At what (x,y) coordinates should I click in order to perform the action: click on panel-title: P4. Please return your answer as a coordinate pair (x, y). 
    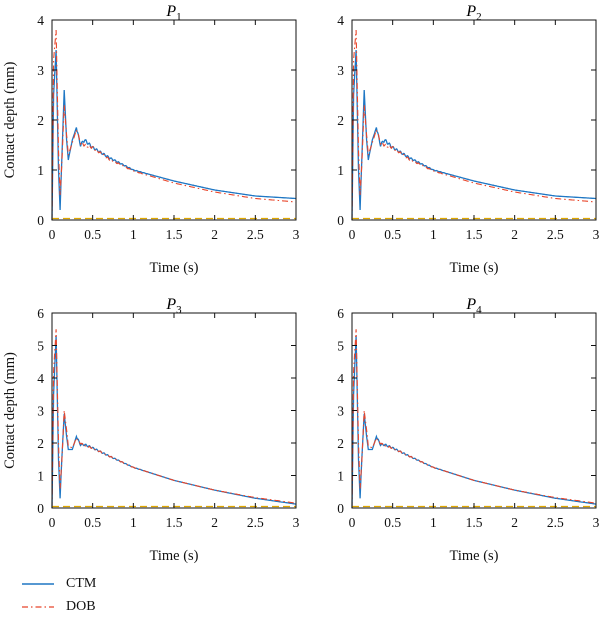
    Looking at the image, I should click on (473, 306).